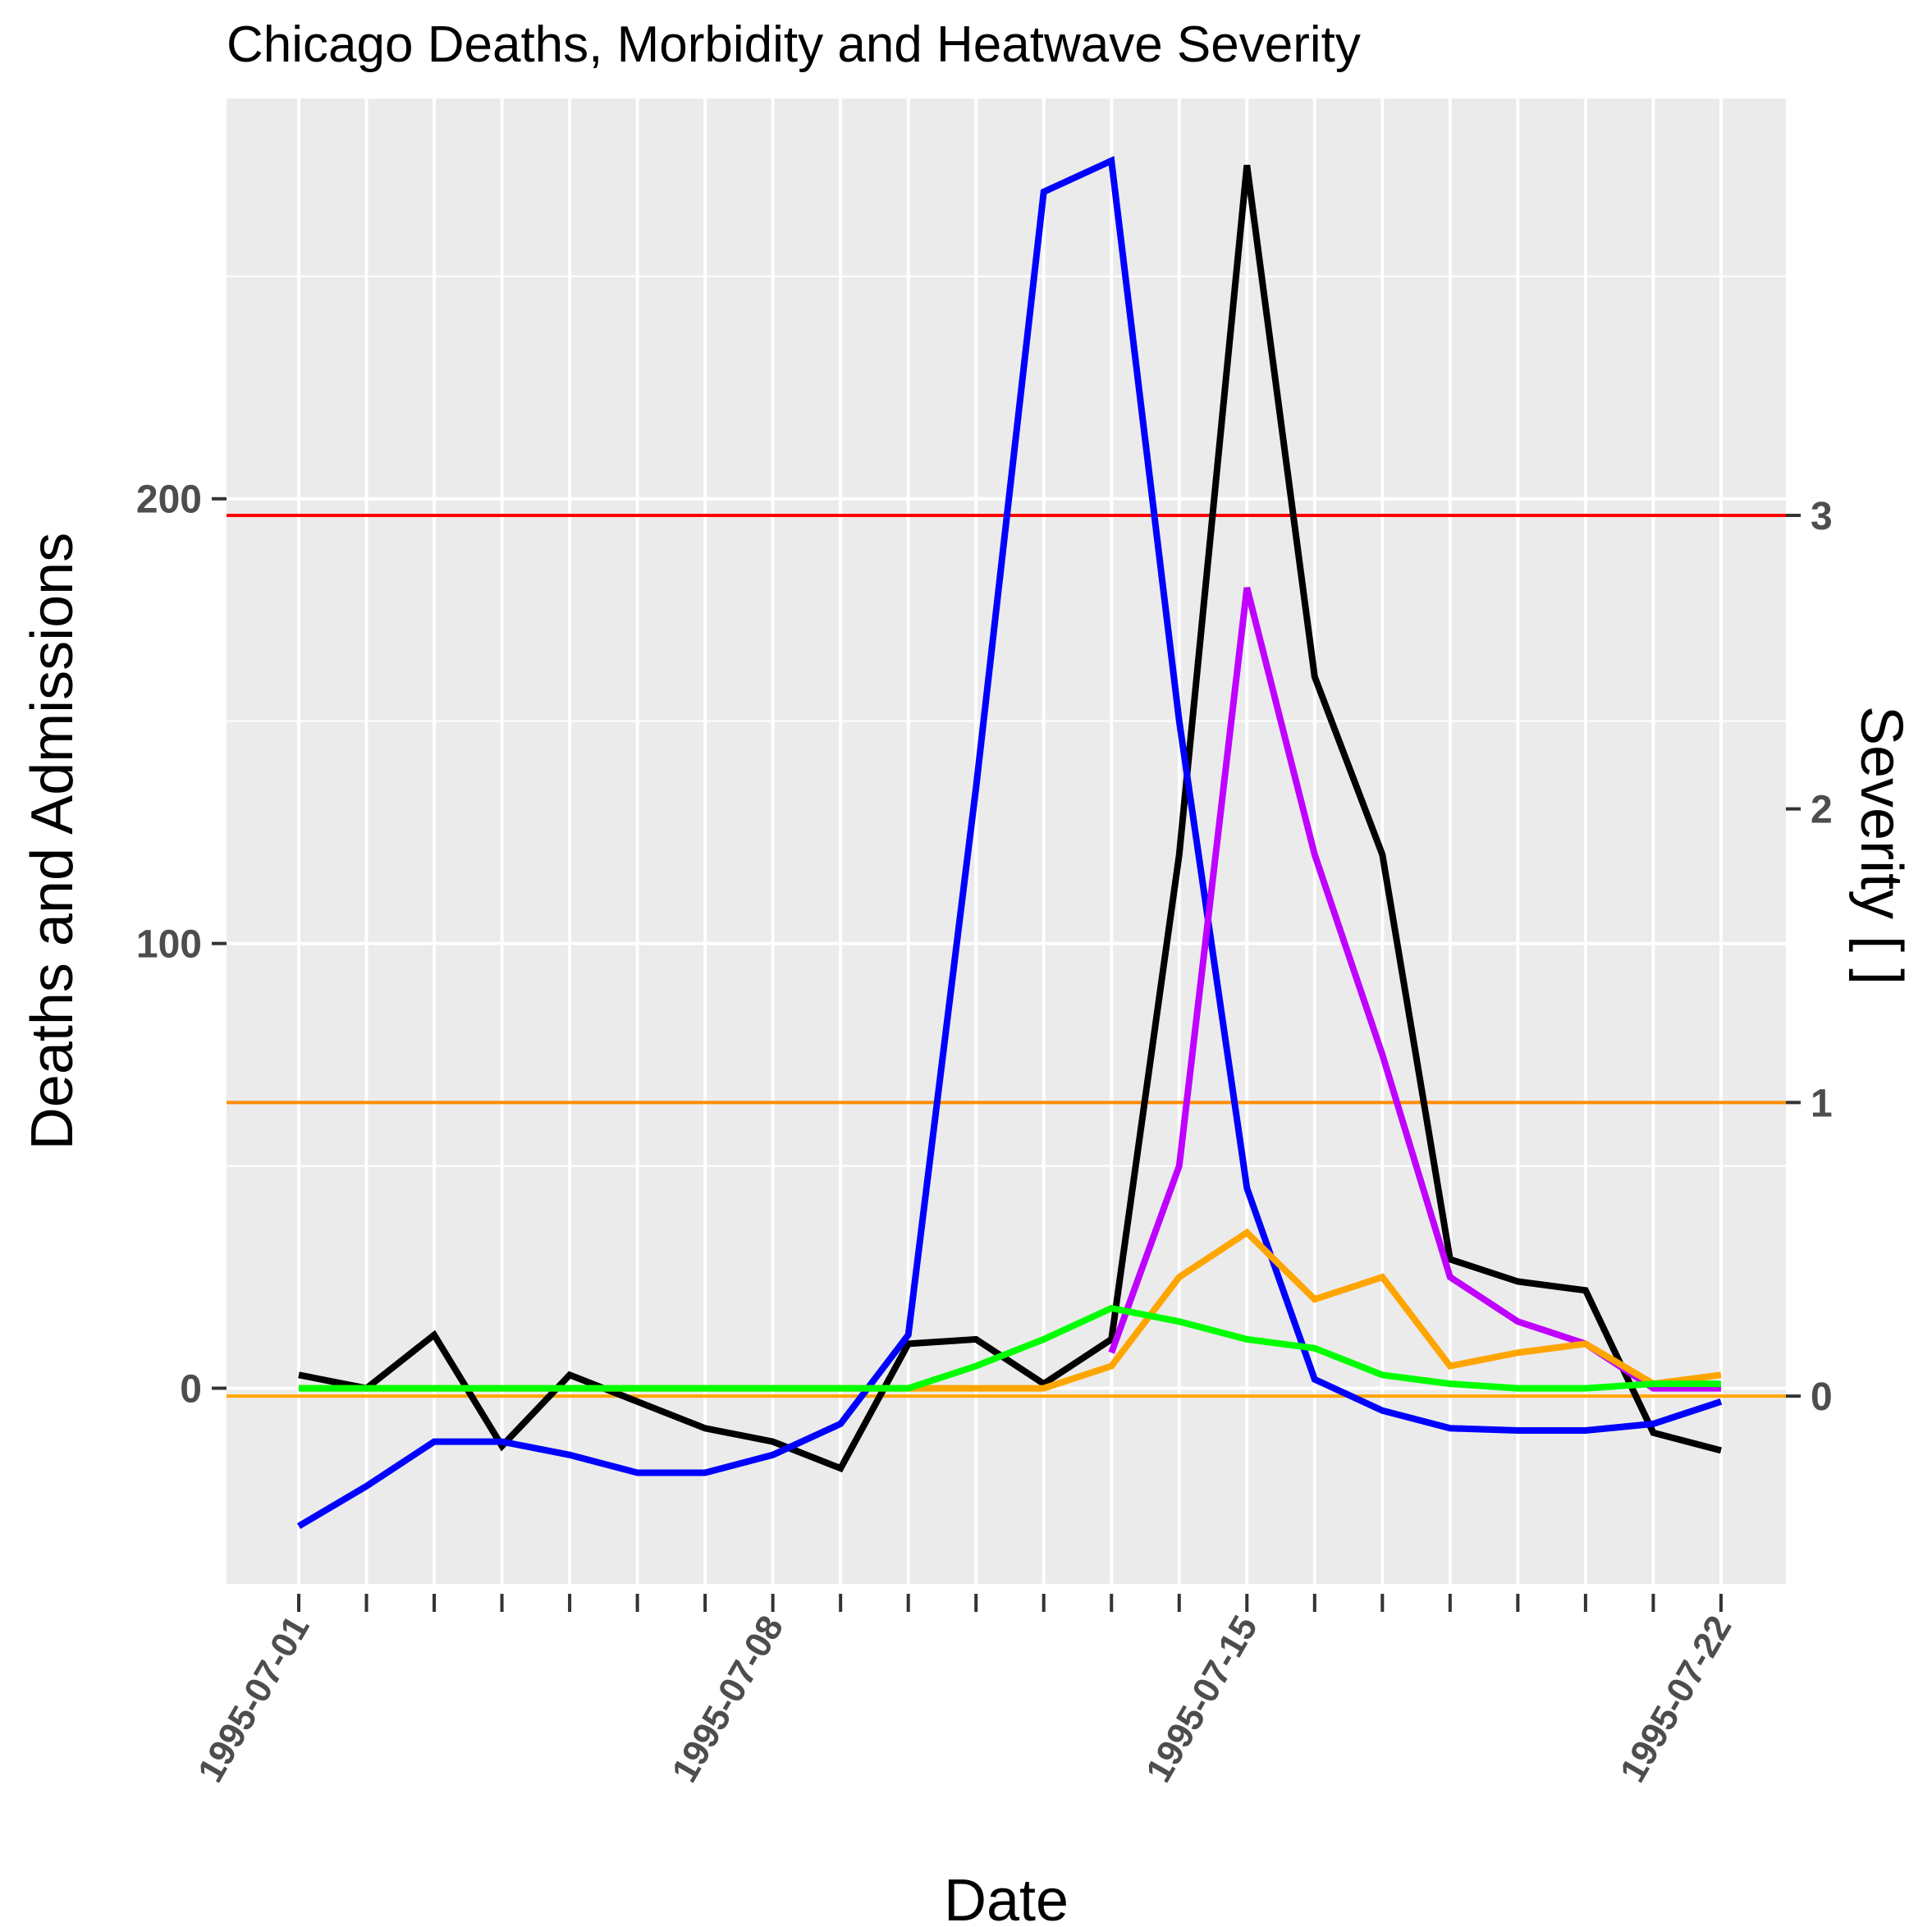 This screenshot has width=1932, height=1927. What do you see at coordinates (191, 1390) in the screenshot?
I see `y-tick-label: 0` at bounding box center [191, 1390].